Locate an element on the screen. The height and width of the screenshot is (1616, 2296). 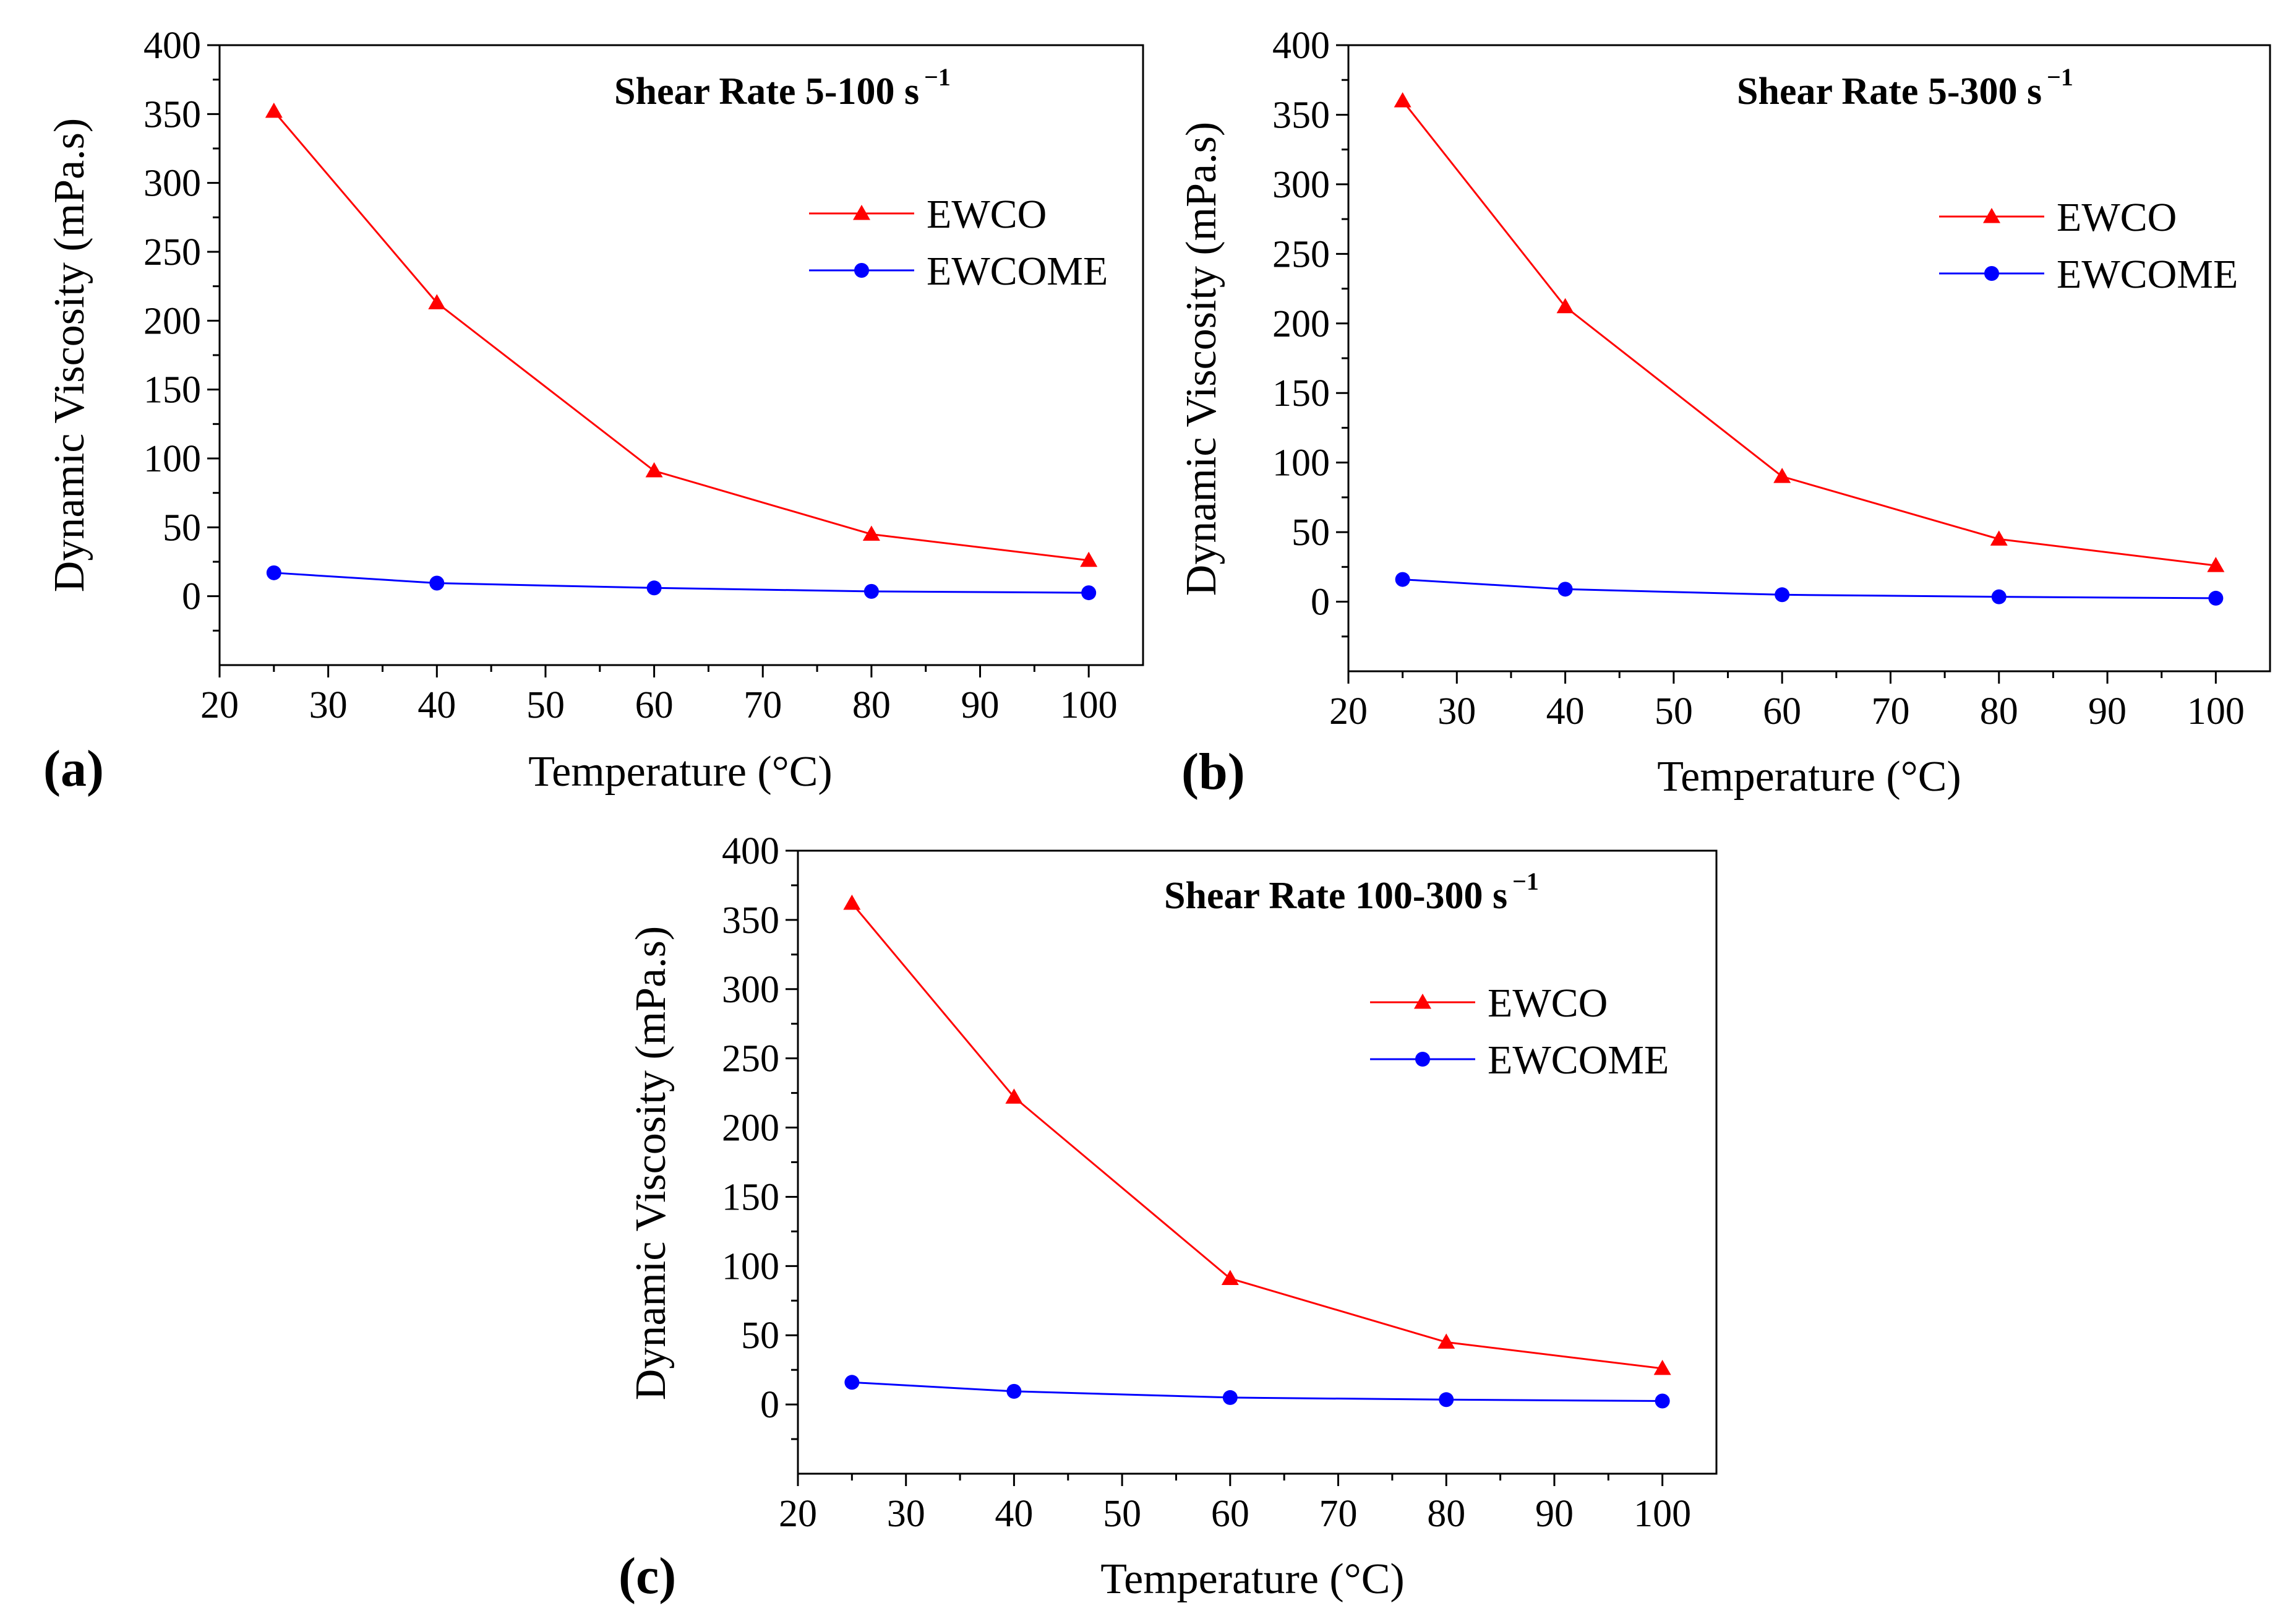
x-axis-label: Temperature (°C) is located at coordinates (1252, 1579).